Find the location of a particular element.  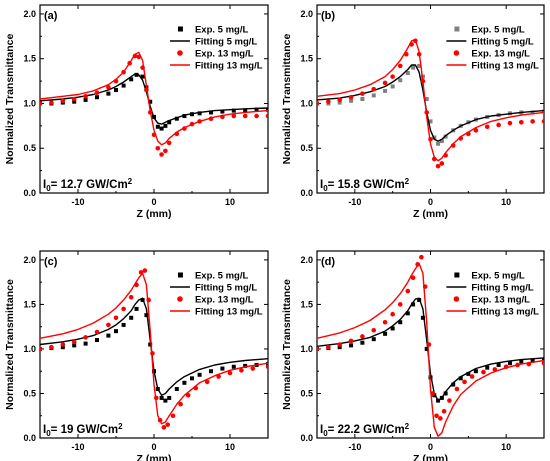

panel-a-xtick-label: 0 is located at coordinates (153, 202).